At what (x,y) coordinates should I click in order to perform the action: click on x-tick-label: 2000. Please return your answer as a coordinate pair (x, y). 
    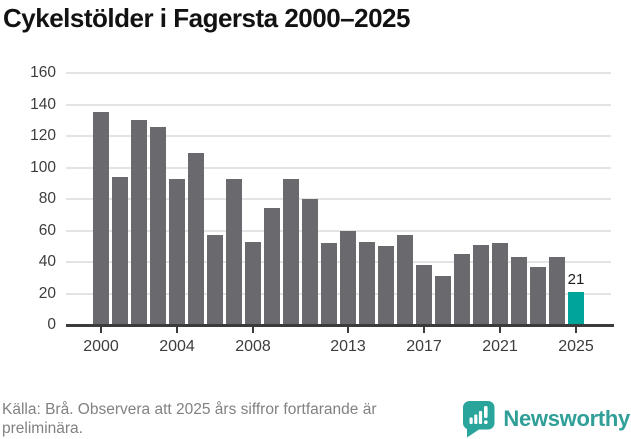
    Looking at the image, I should click on (101, 346).